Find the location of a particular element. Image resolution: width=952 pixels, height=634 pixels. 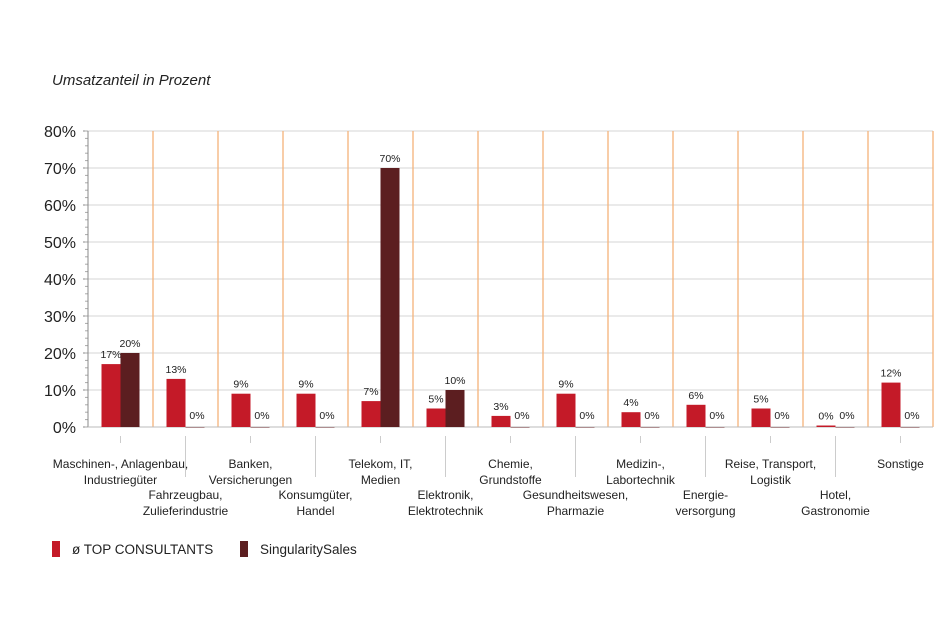

x-tick-label: Reise, Transport, is located at coordinates (770, 464).